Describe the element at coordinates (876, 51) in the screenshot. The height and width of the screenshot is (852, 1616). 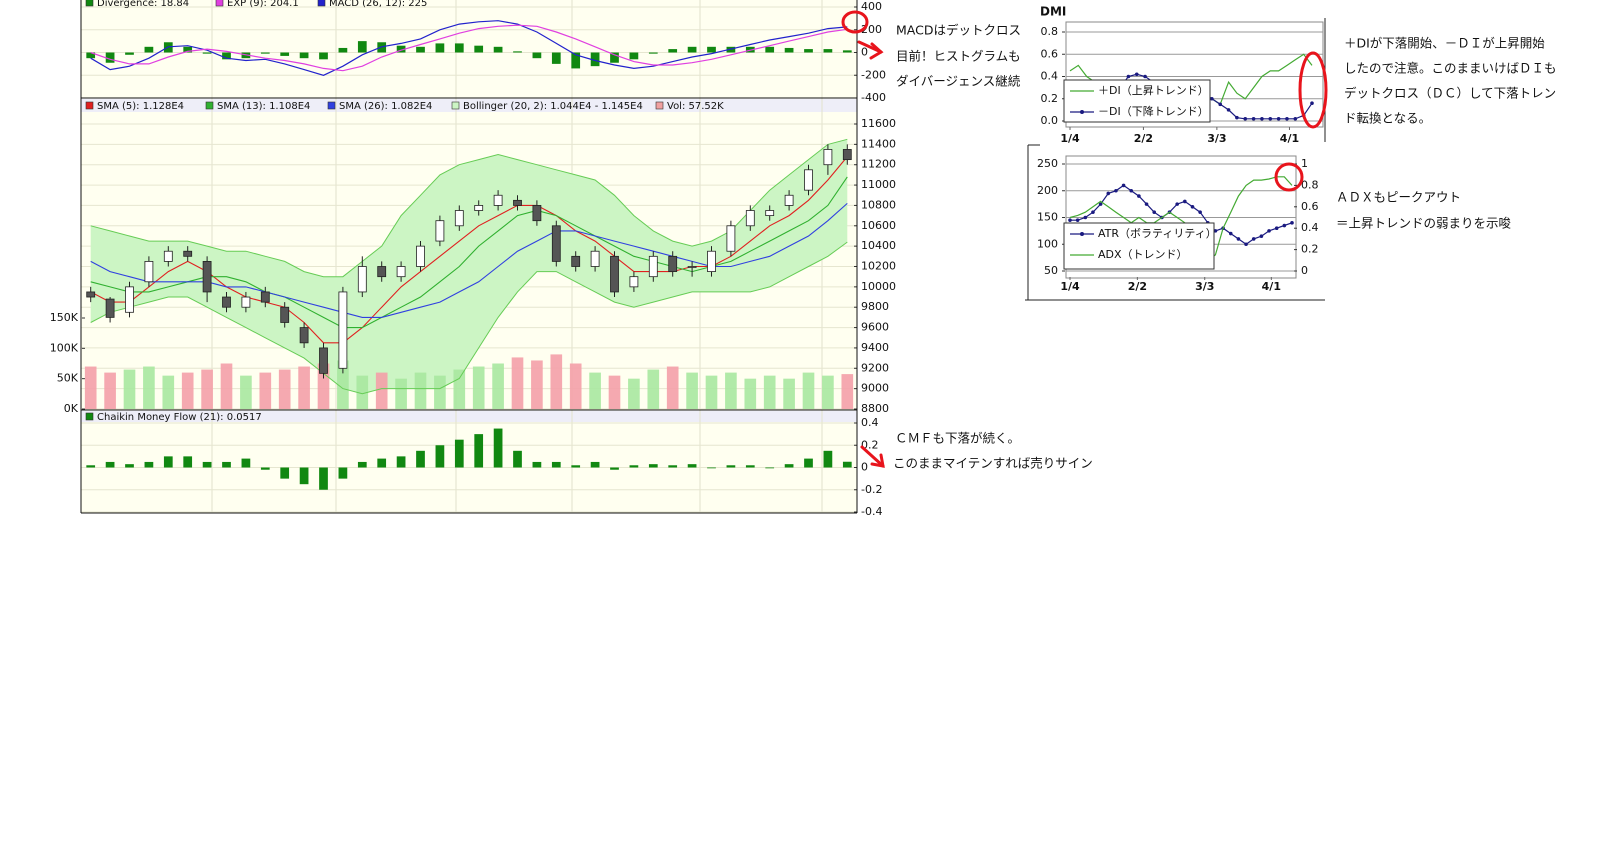
I see `arrow-head` at that location.